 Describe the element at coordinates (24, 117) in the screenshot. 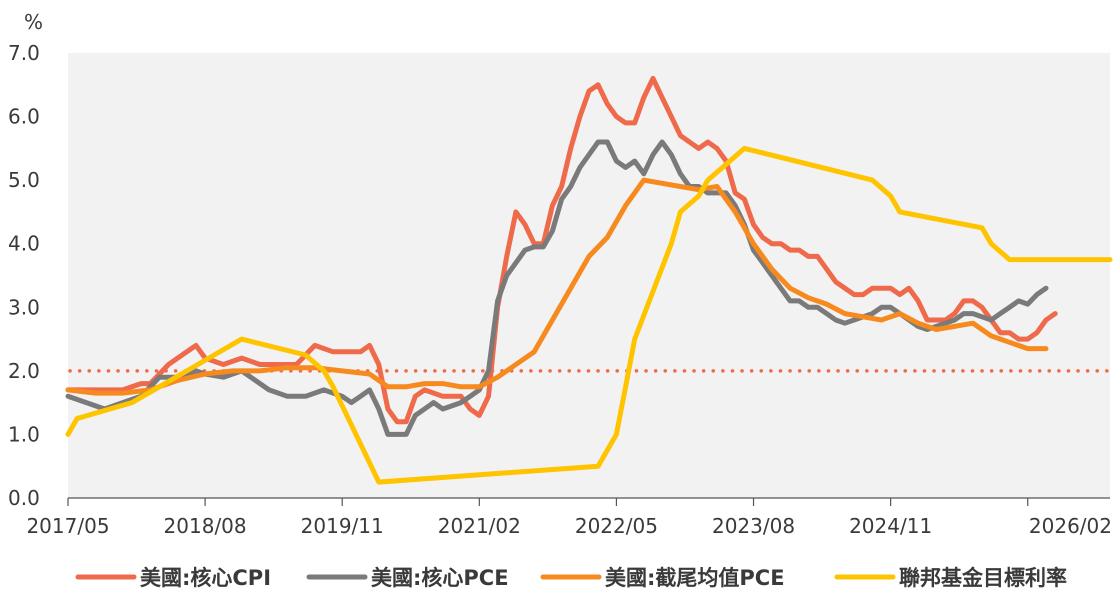

I see `y-tick-label: 6.0` at that location.